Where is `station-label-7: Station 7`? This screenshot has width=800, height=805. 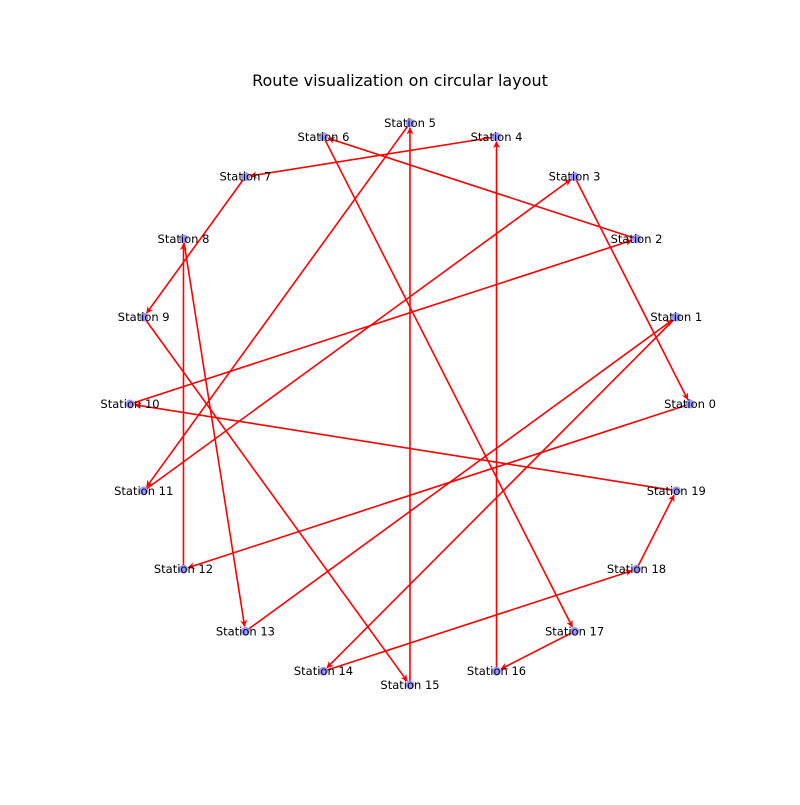 station-label-7: Station 7 is located at coordinates (245, 177).